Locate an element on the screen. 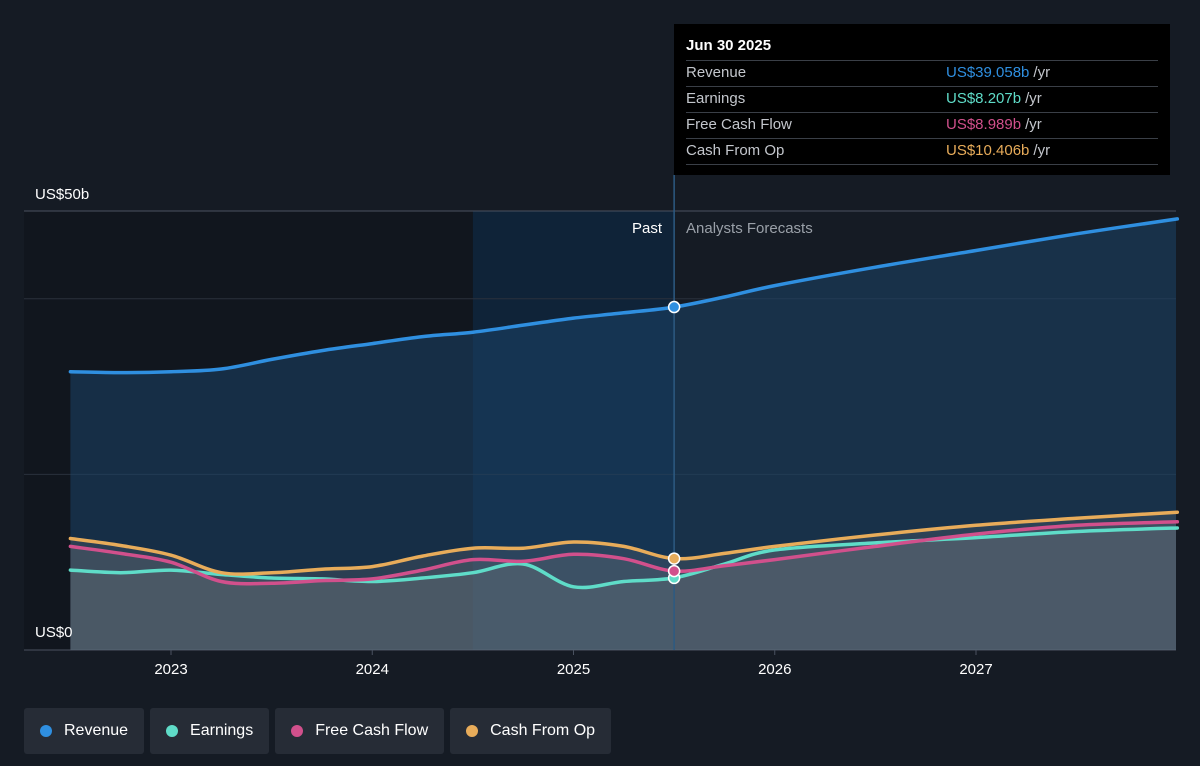  x-tick-label: 2025 is located at coordinates (573, 669).